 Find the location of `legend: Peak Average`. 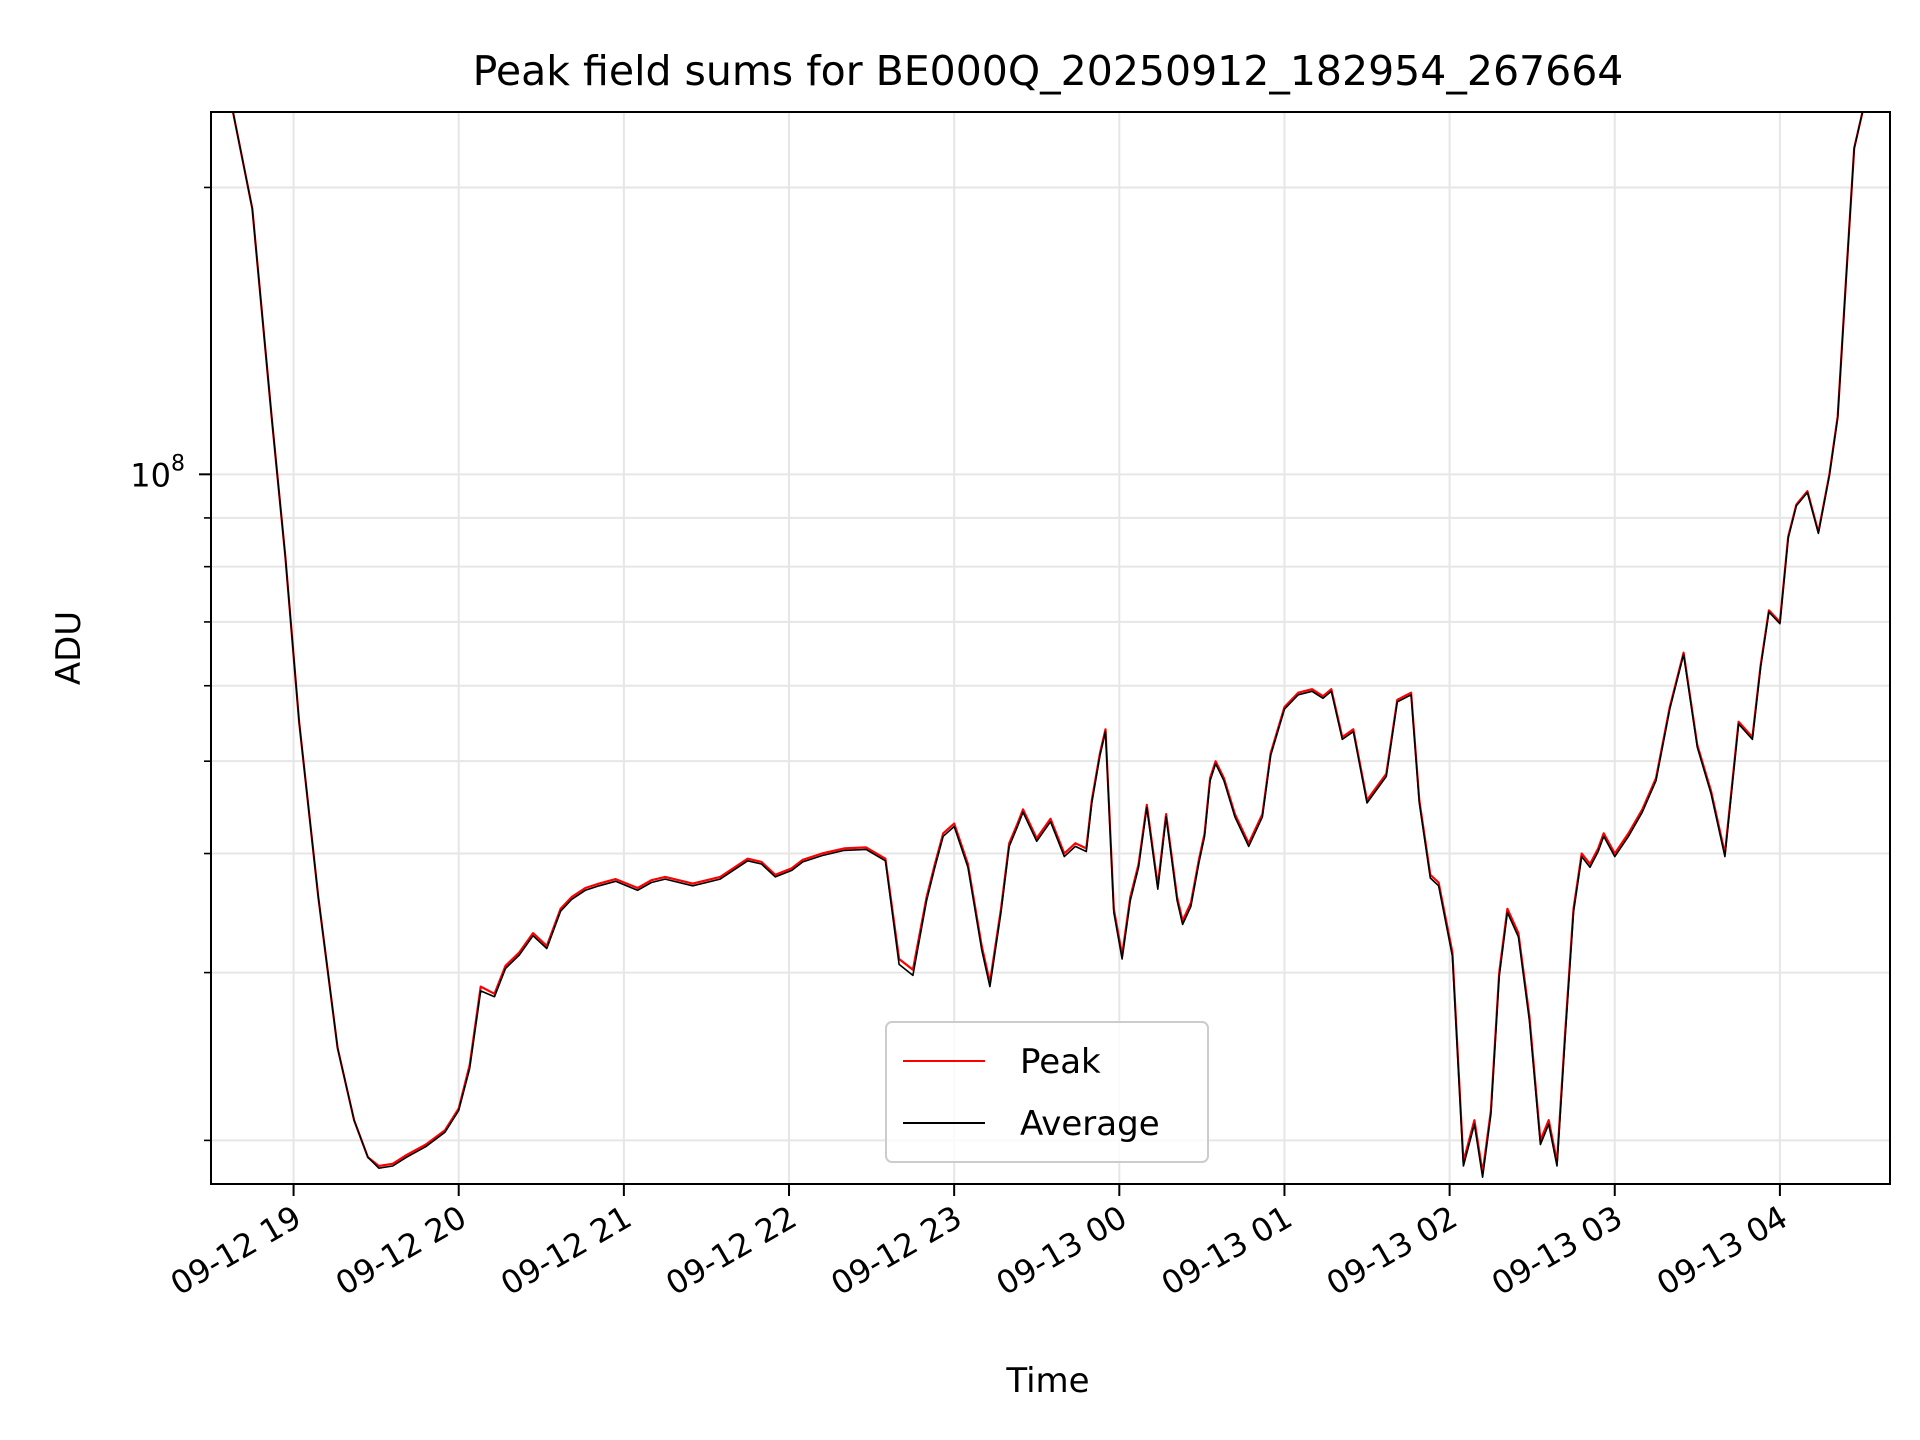

legend: Peak Average is located at coordinates (1047, 1092).